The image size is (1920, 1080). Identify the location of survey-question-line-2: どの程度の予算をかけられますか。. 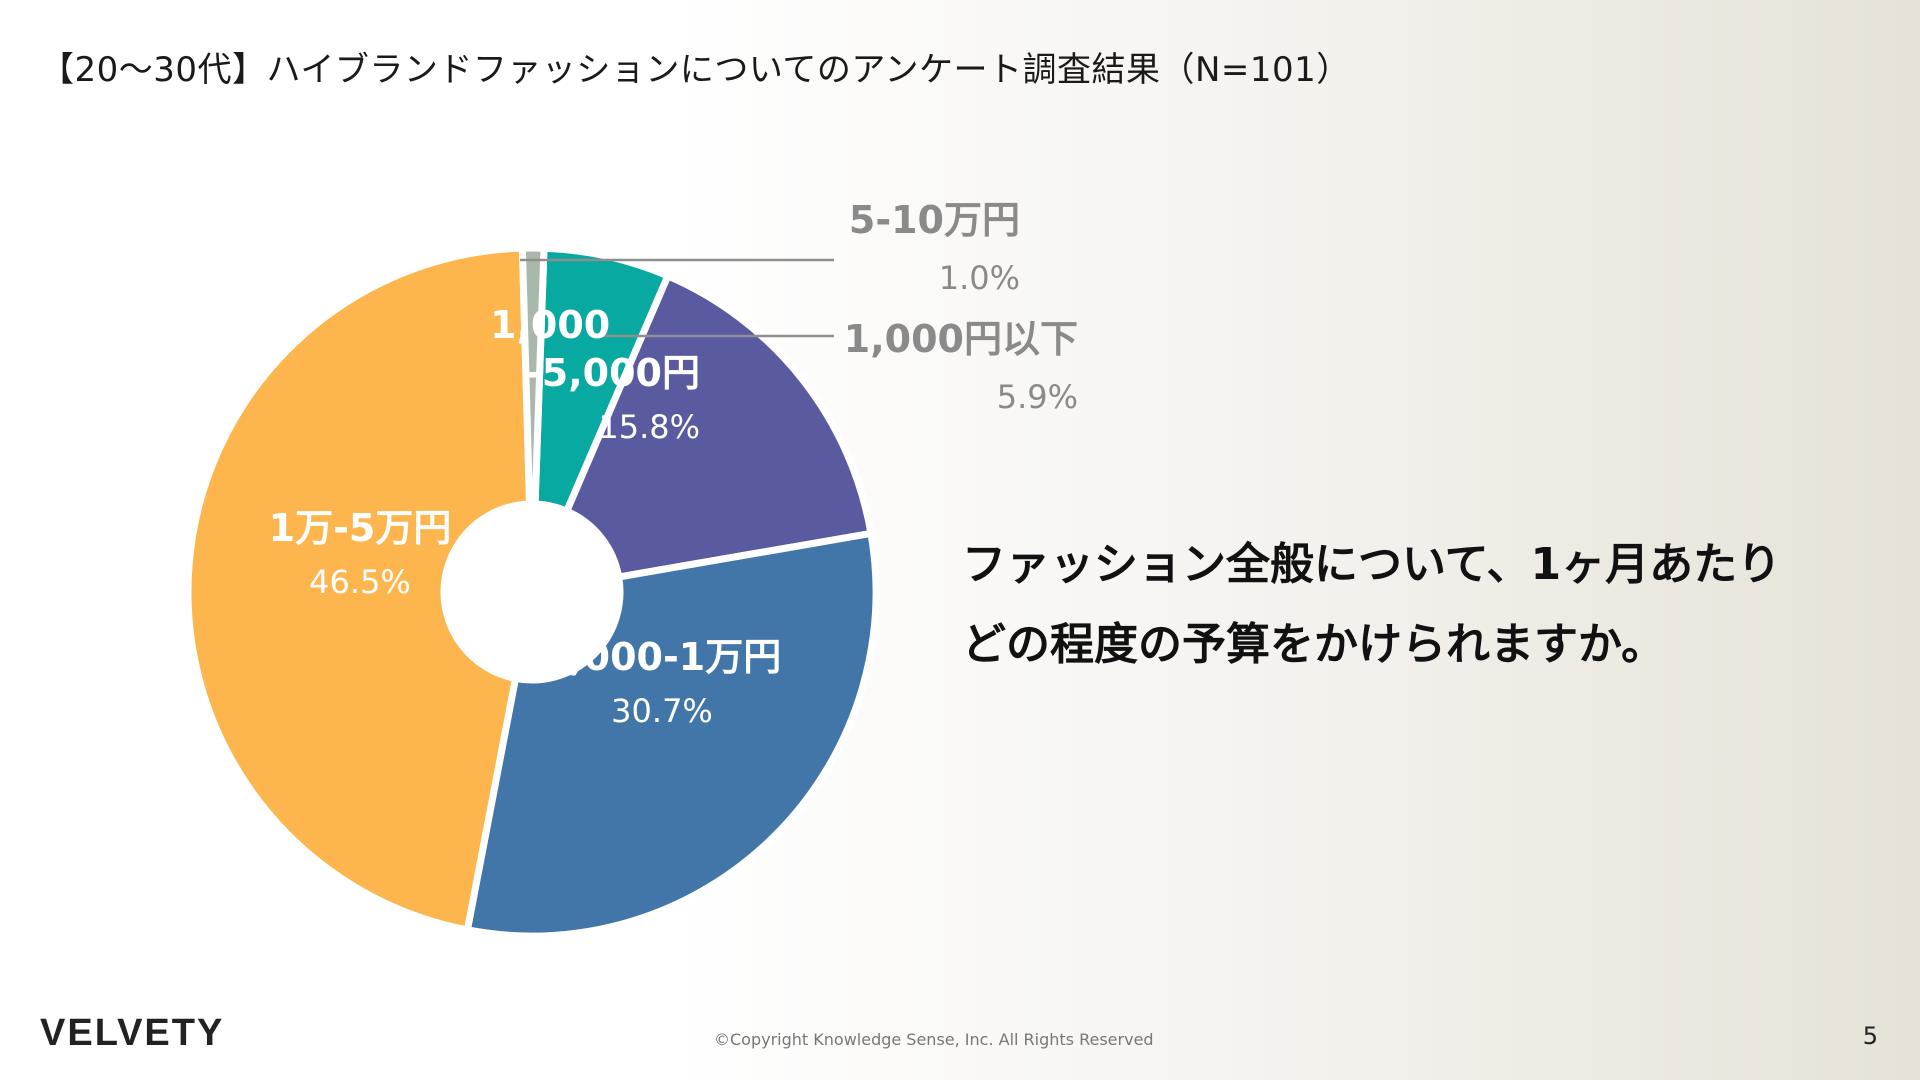
(1314, 644).